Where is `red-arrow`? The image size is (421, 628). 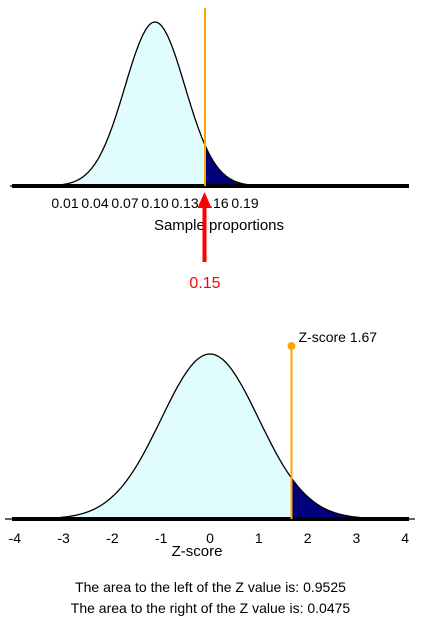
red-arrow is located at coordinates (204, 227).